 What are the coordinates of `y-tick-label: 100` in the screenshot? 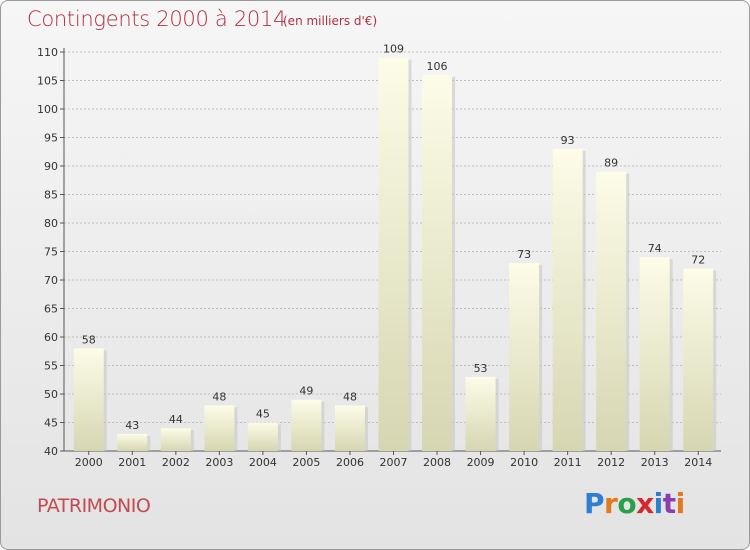 It's located at (47, 109).